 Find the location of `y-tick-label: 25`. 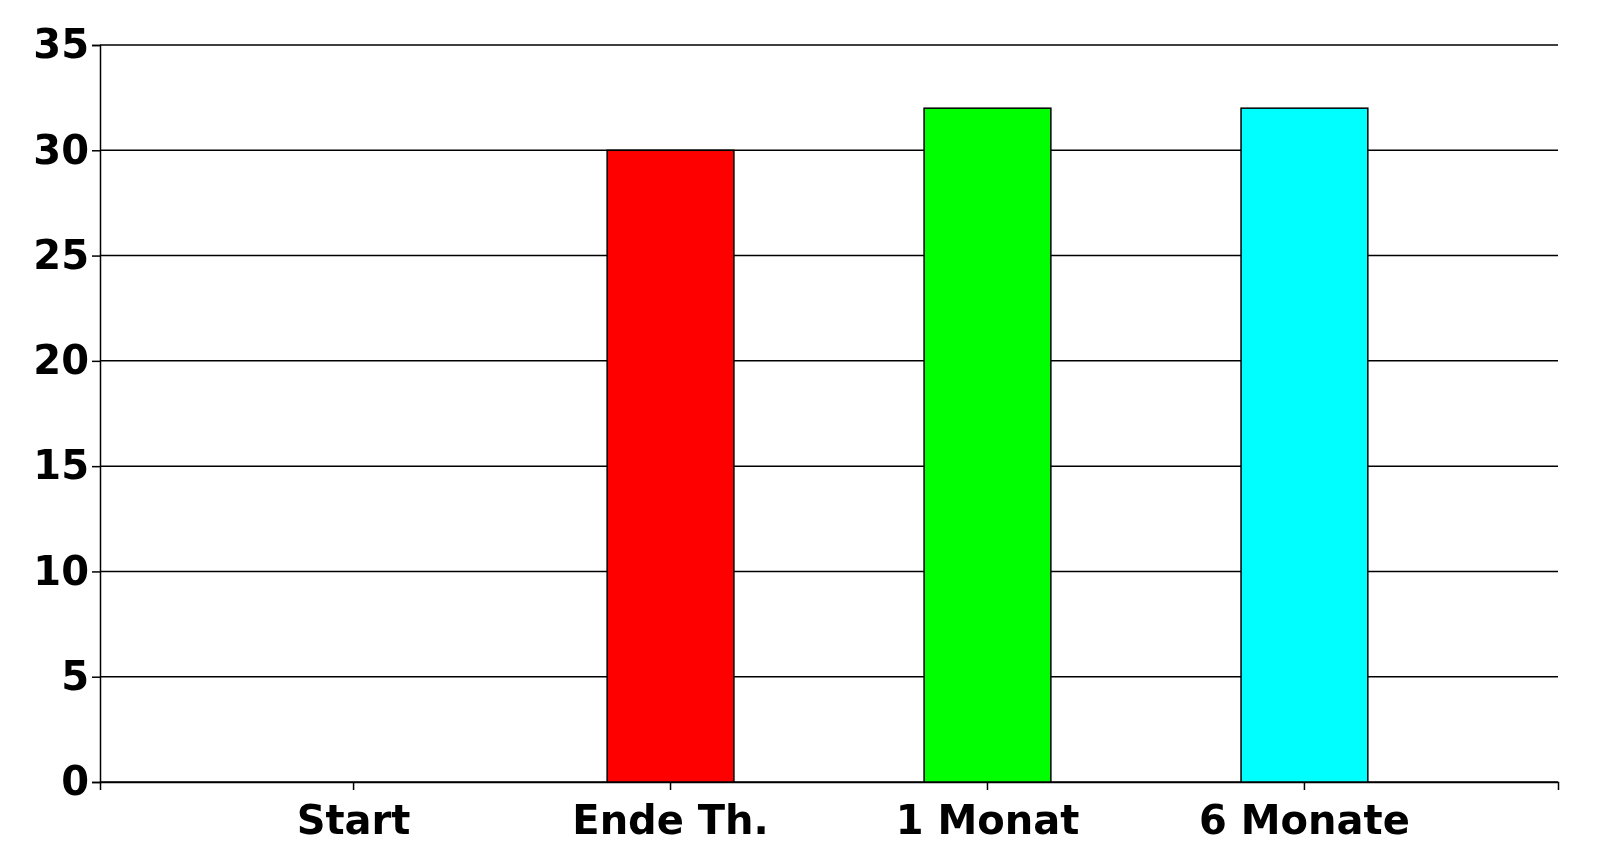

y-tick-label: 25 is located at coordinates (61, 254).